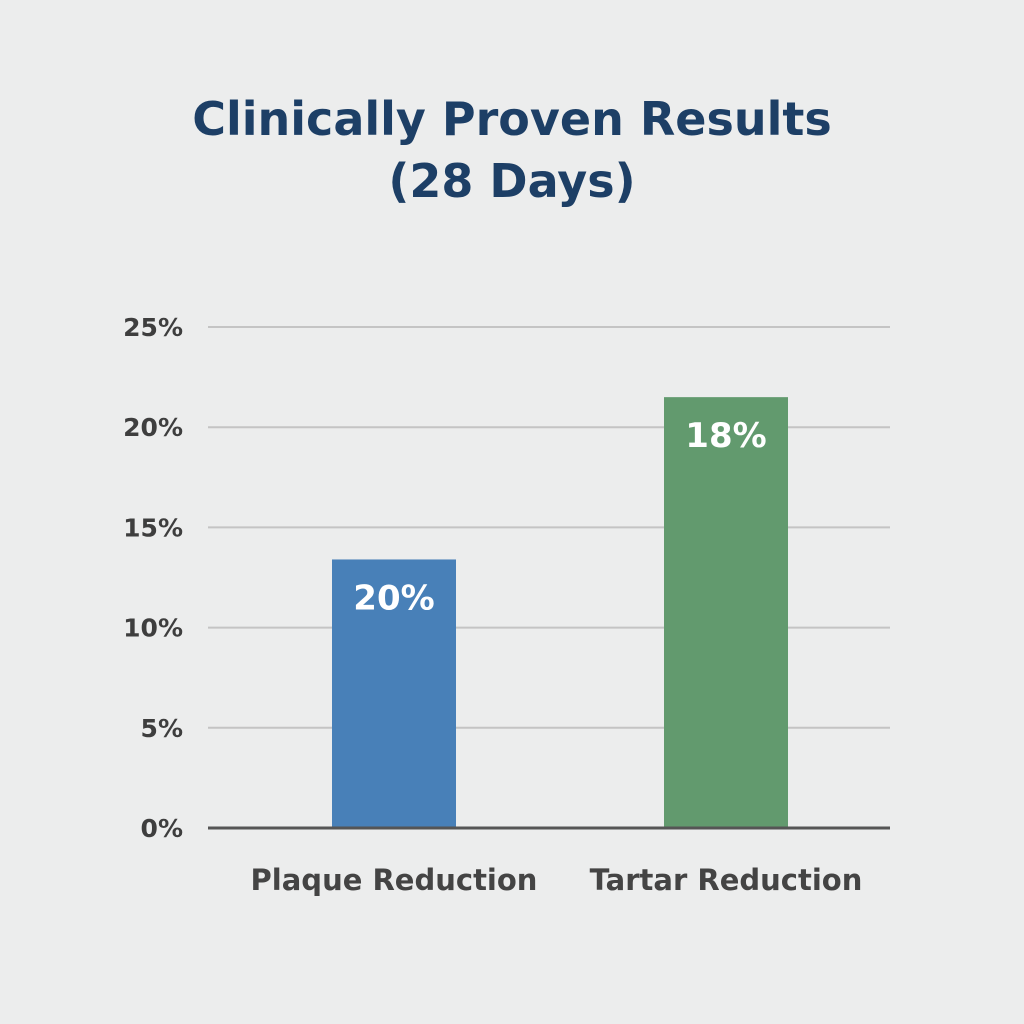 This screenshot has width=1024, height=1024. I want to click on y-tick-label: 25%, so click(153, 327).